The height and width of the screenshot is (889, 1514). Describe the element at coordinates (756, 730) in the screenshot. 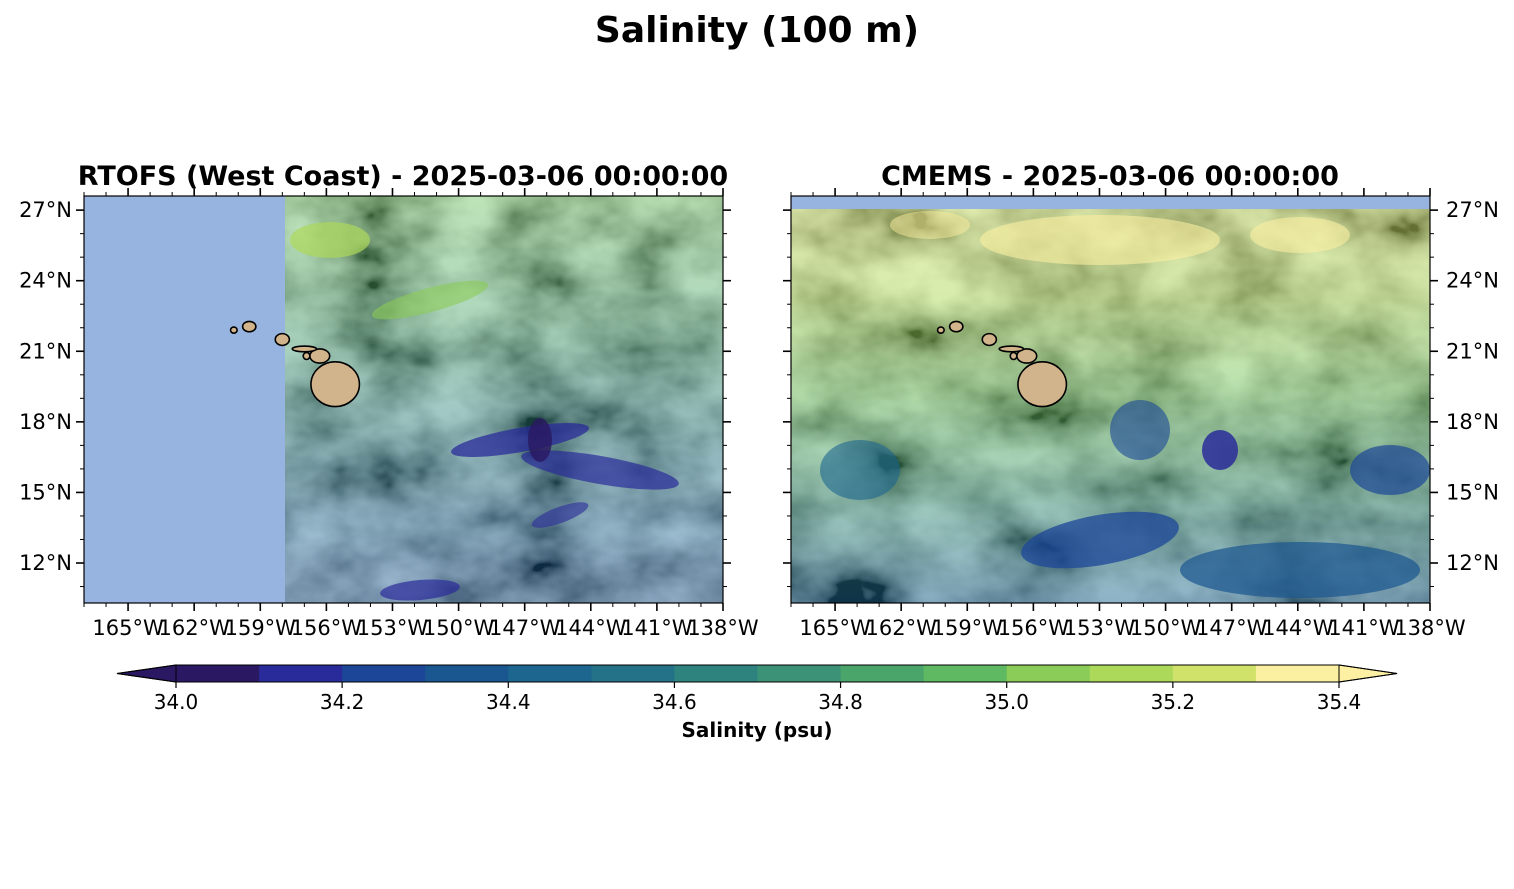

I see `colorbar-label: Salinity (psu)` at that location.